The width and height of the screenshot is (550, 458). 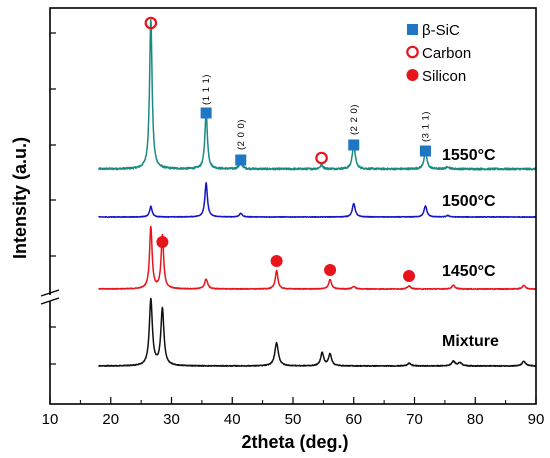 What do you see at coordinates (441, 30) in the screenshot?
I see `legend-sic-label: β-SiC` at bounding box center [441, 30].